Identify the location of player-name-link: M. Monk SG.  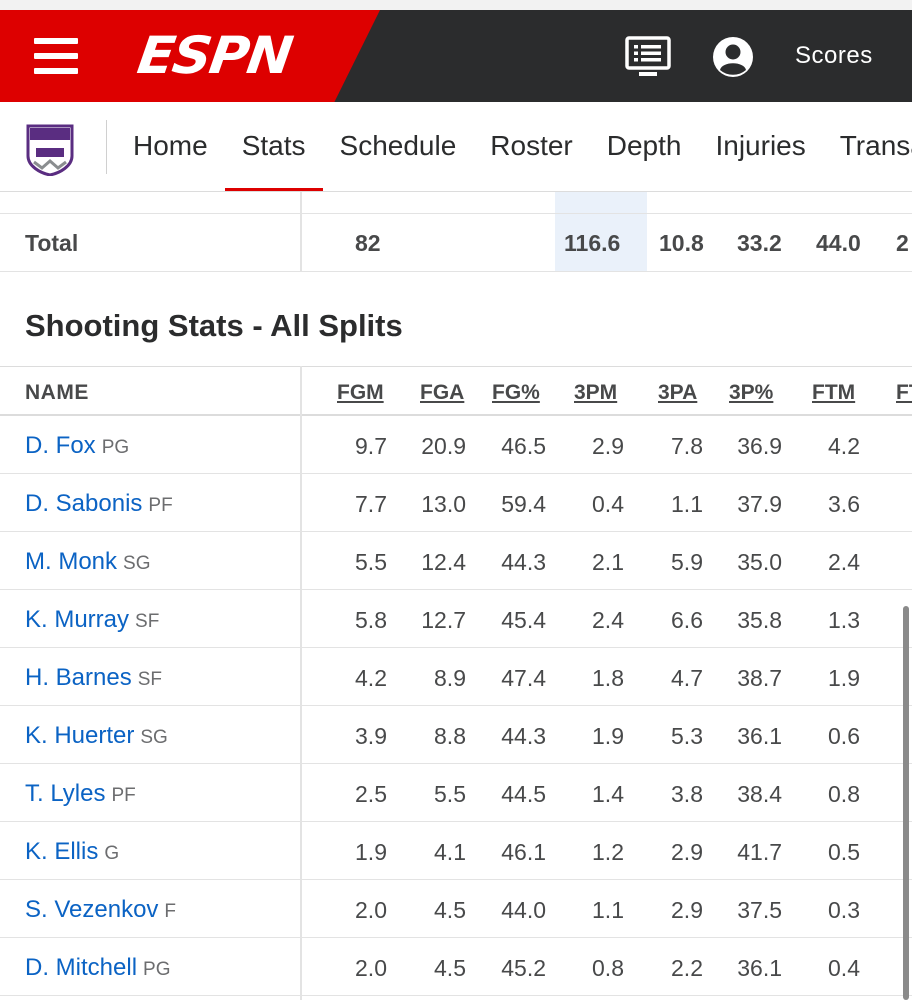
(88, 561).